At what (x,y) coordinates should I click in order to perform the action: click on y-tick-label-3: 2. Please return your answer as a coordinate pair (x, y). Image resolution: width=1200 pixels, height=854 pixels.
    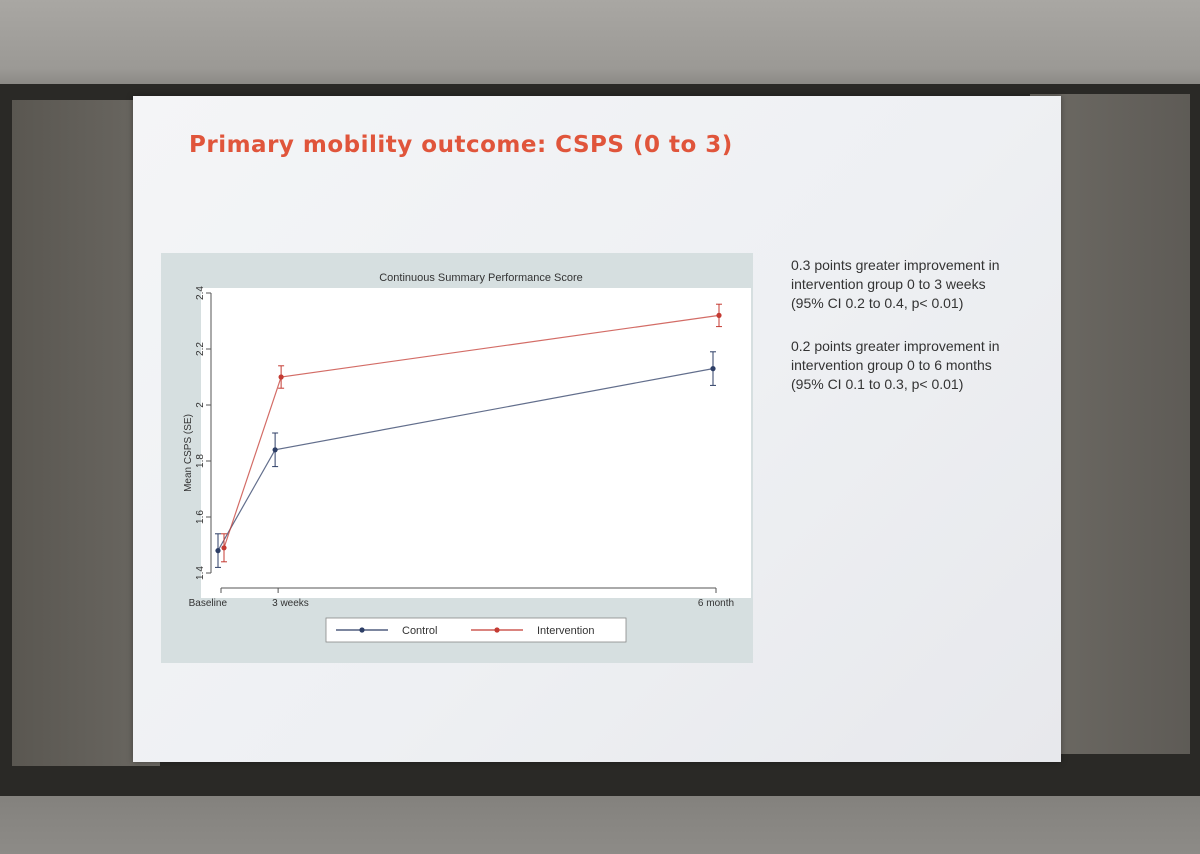
    Looking at the image, I should click on (200, 405).